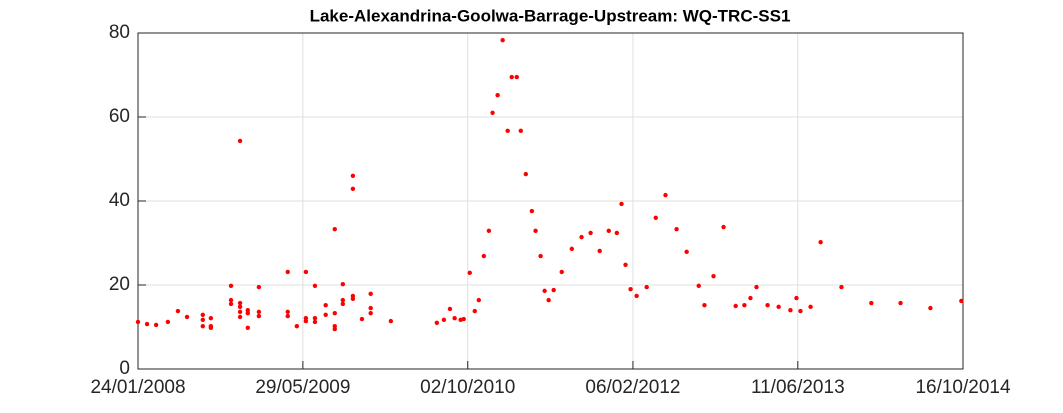 The image size is (1063, 413). What do you see at coordinates (632, 387) in the screenshot?
I see `x-tick-label: 06/02/2012` at bounding box center [632, 387].